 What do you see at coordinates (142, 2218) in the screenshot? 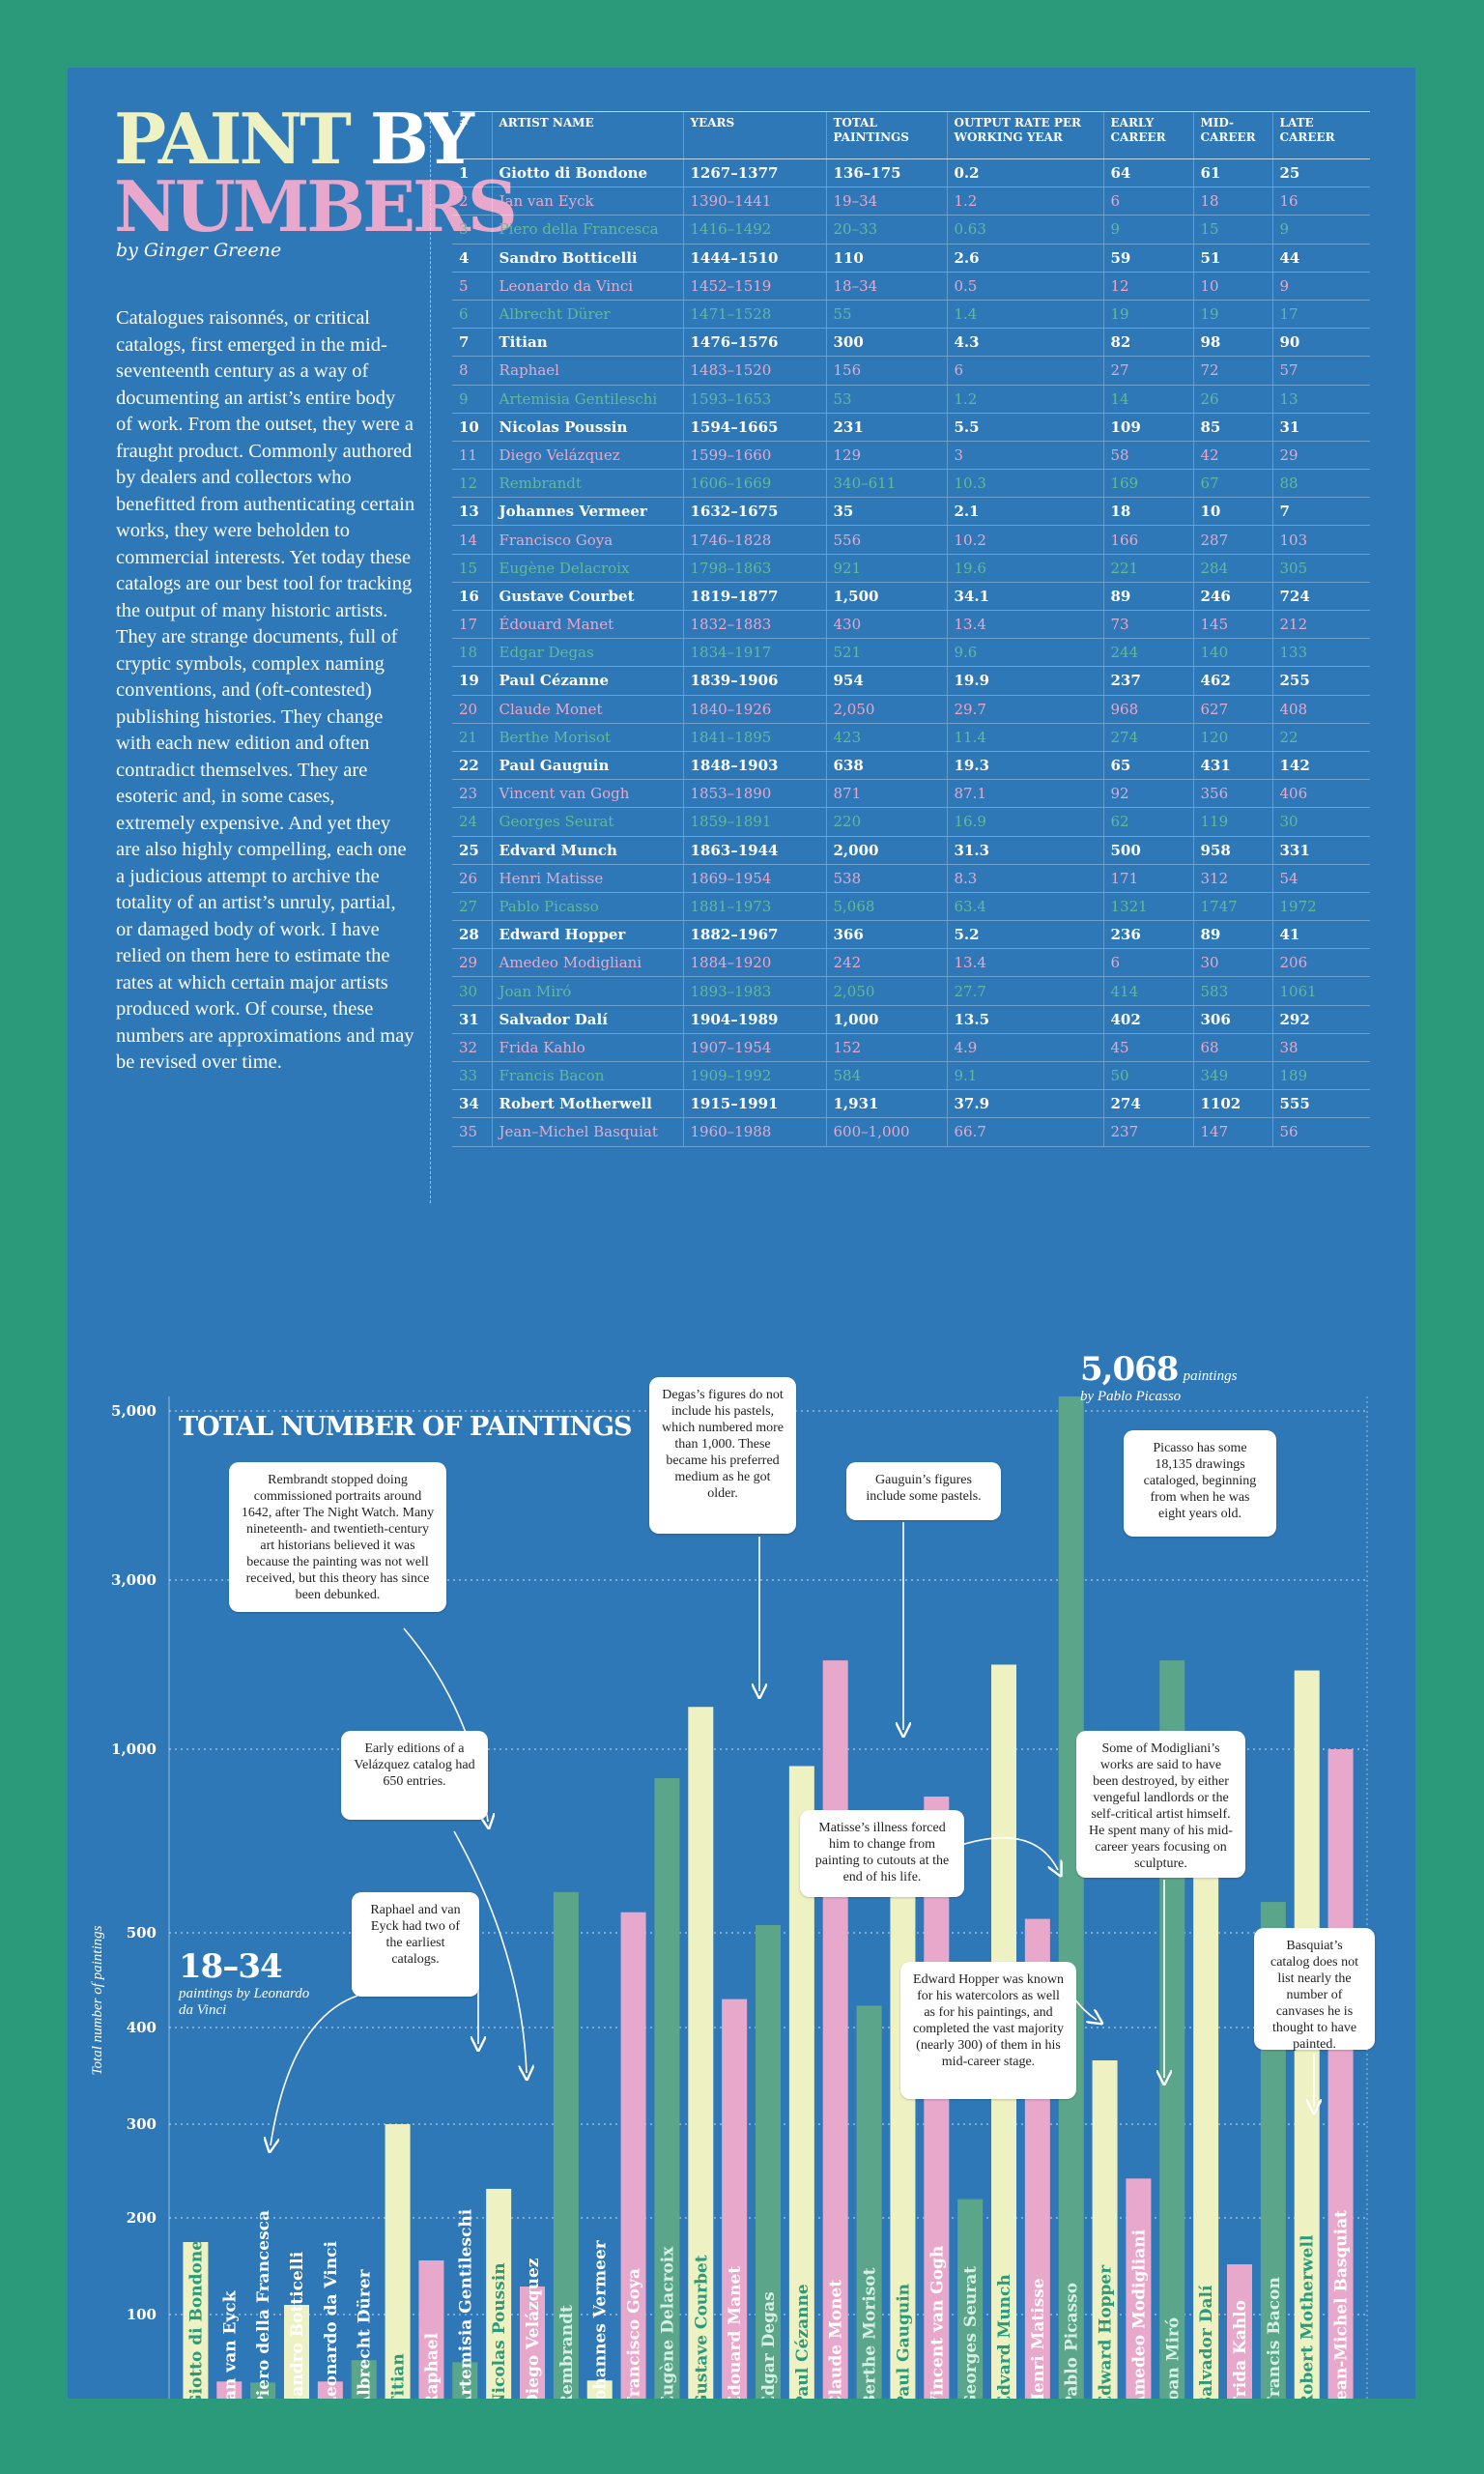
I see `y-tick-label: 200` at bounding box center [142, 2218].